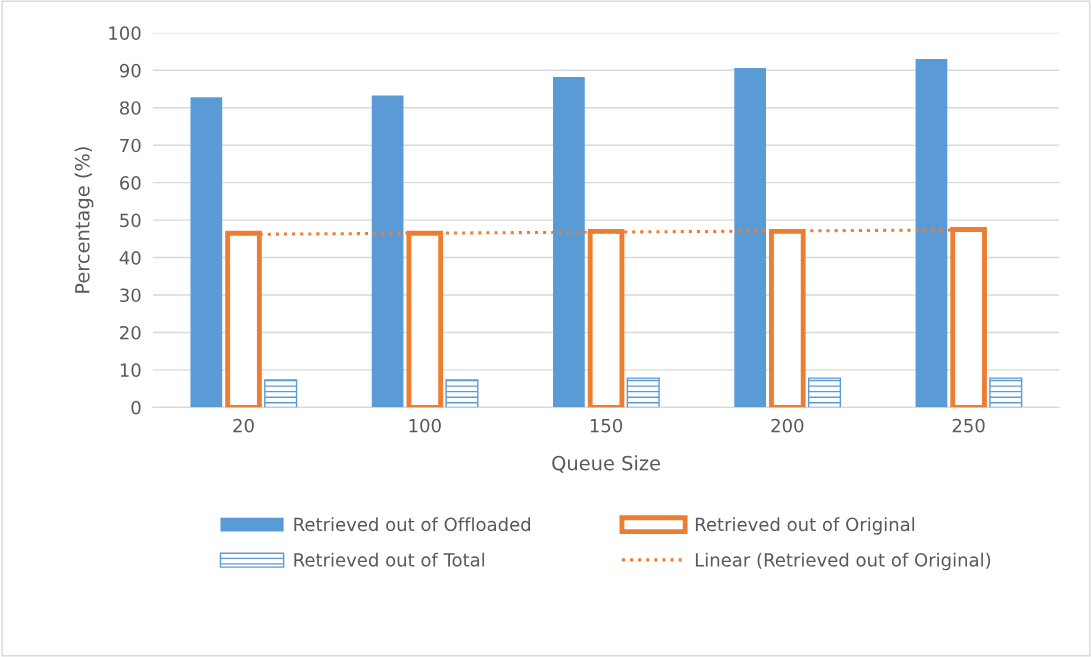 Image resolution: width=1092 pixels, height=657 pixels. I want to click on x-tick-label: 250, so click(968, 425).